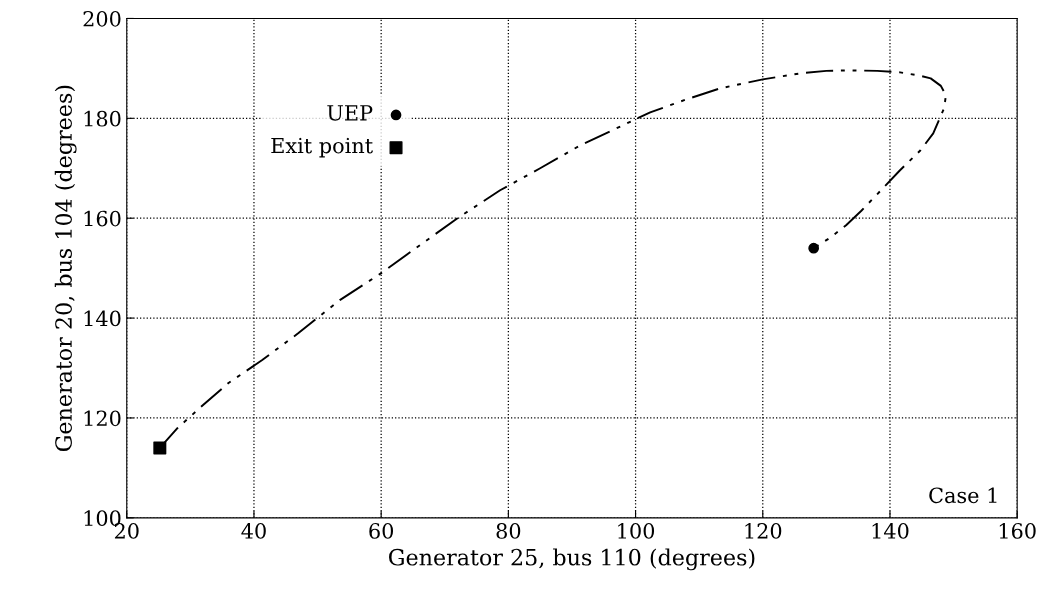  What do you see at coordinates (102, 418) in the screenshot?
I see `y-tick-label: 120` at bounding box center [102, 418].